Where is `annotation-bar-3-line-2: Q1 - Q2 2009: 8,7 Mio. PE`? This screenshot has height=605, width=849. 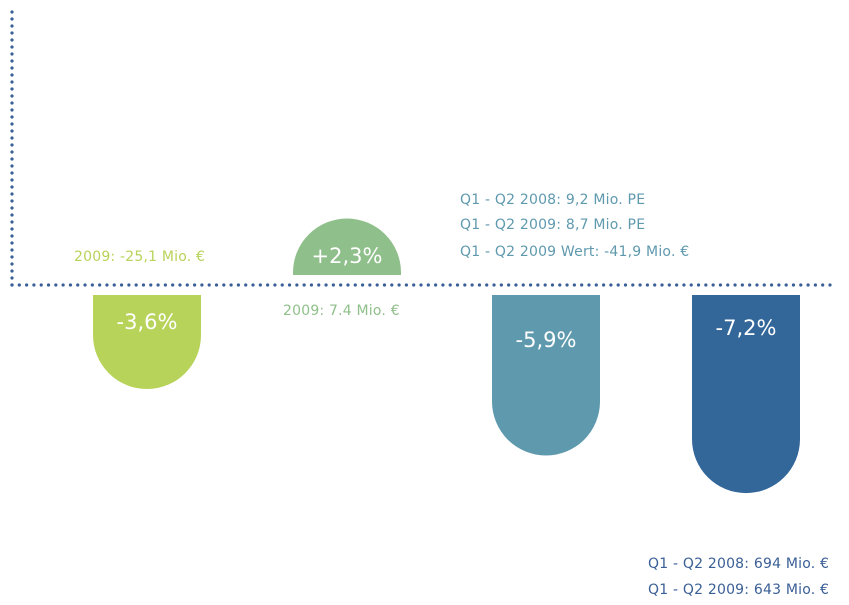
annotation-bar-3-line-2: Q1 - Q2 2009: 8,7 Mio. PE is located at coordinates (553, 225).